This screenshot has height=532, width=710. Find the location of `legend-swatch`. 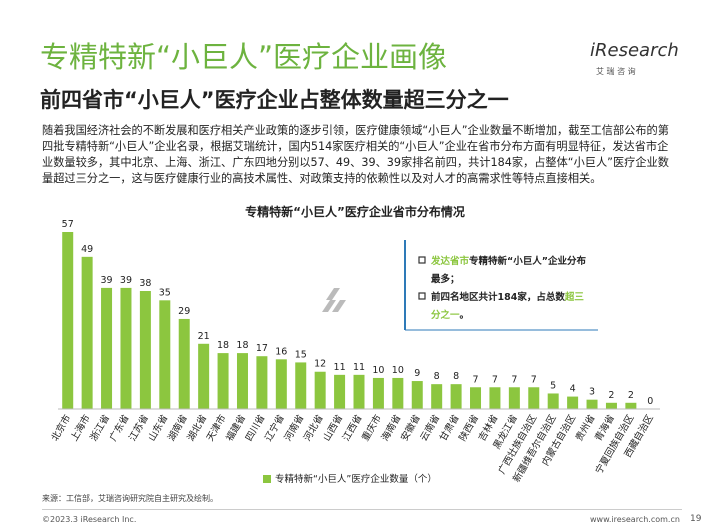

legend-swatch is located at coordinates (267, 479).